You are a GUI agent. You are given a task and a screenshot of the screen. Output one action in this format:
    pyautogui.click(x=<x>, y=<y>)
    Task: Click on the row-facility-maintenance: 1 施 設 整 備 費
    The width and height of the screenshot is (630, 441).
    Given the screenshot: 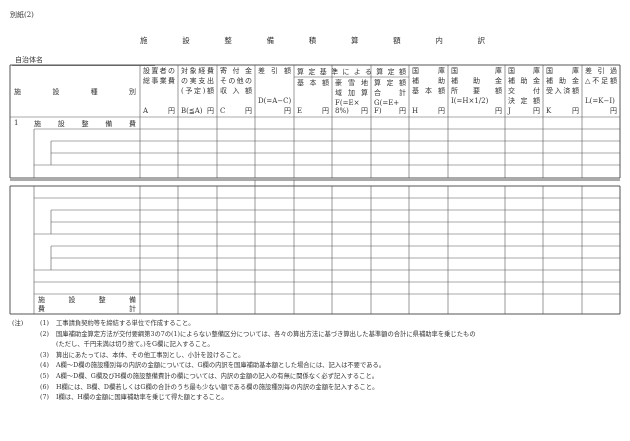 What is the action you would take?
    pyautogui.click(x=75, y=124)
    